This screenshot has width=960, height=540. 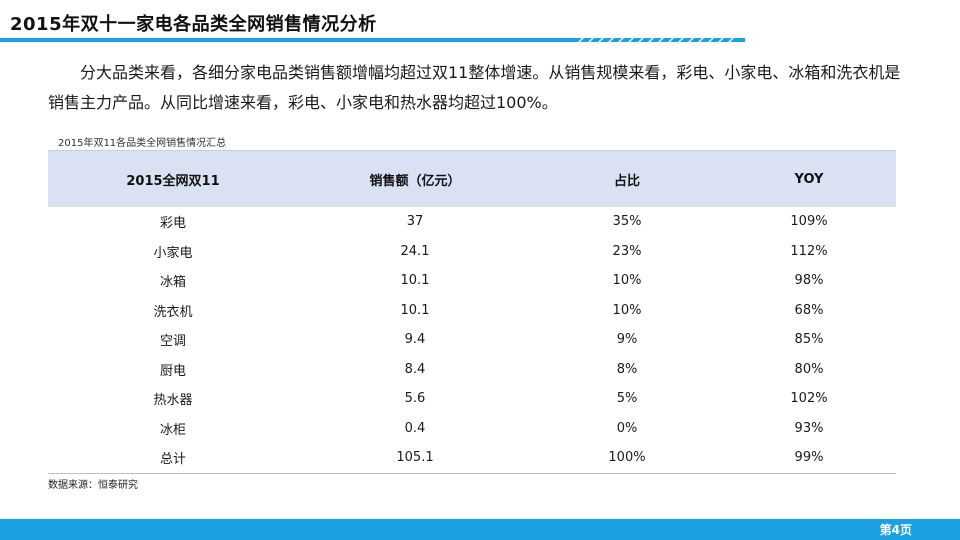 I want to click on cell-share: 100%, so click(x=627, y=458).